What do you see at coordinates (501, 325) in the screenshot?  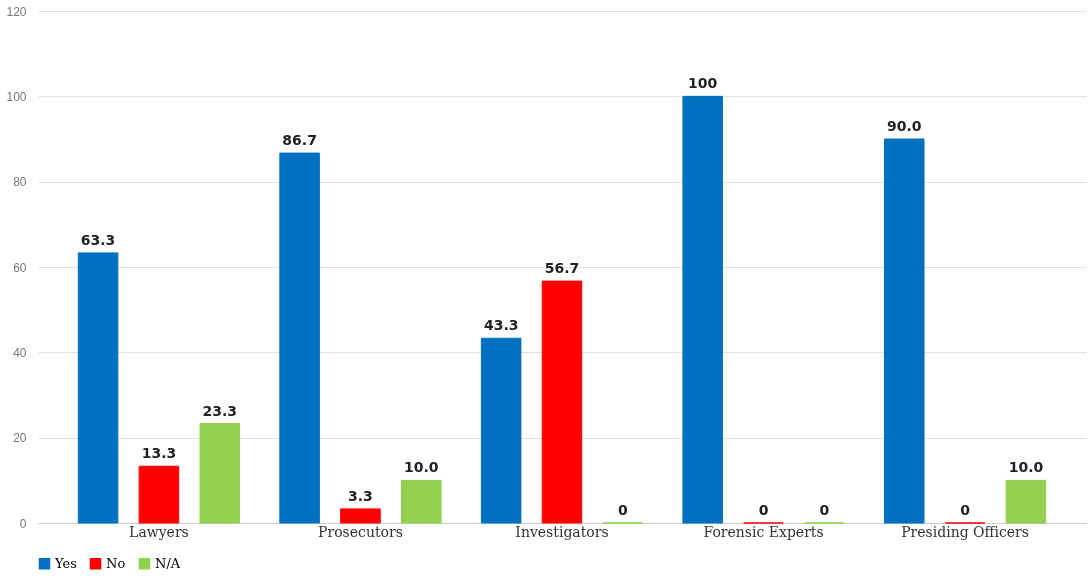 I see `data-label: 43.3` at bounding box center [501, 325].